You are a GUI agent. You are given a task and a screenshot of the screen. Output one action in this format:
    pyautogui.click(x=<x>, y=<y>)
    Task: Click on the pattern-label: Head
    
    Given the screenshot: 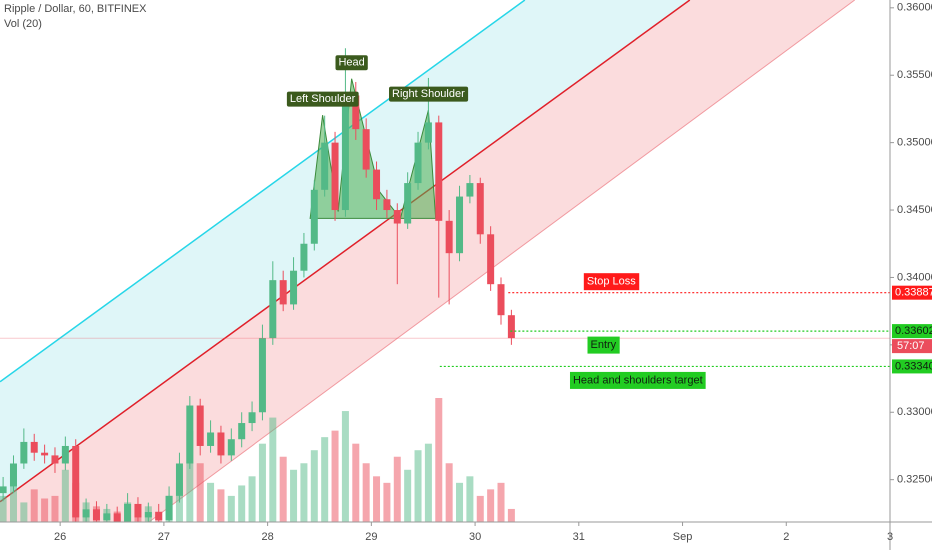 What is the action you would take?
    pyautogui.click(x=351, y=63)
    